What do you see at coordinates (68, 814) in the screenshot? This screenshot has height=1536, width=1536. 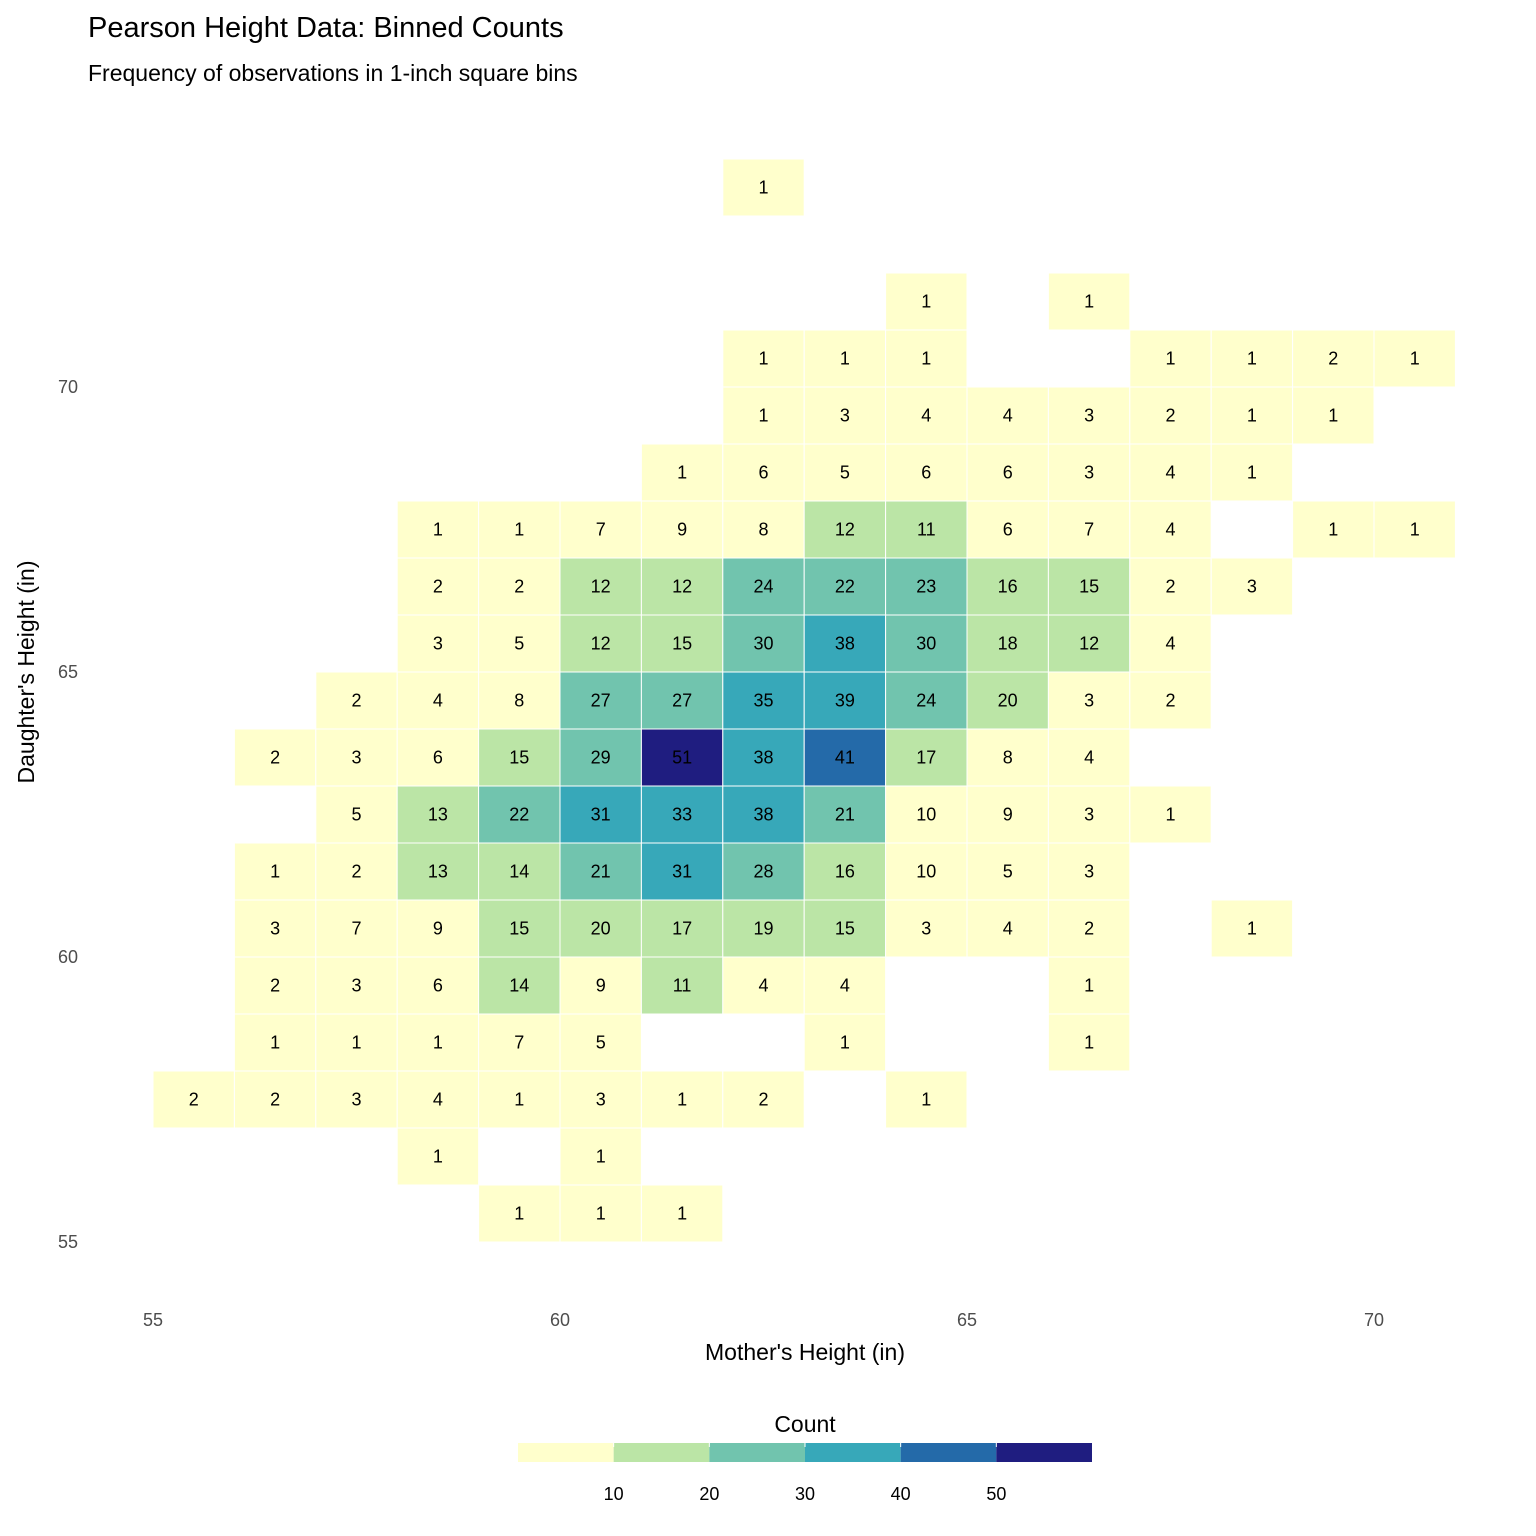 I see `y-axis-ticks: 55 60 65 70` at bounding box center [68, 814].